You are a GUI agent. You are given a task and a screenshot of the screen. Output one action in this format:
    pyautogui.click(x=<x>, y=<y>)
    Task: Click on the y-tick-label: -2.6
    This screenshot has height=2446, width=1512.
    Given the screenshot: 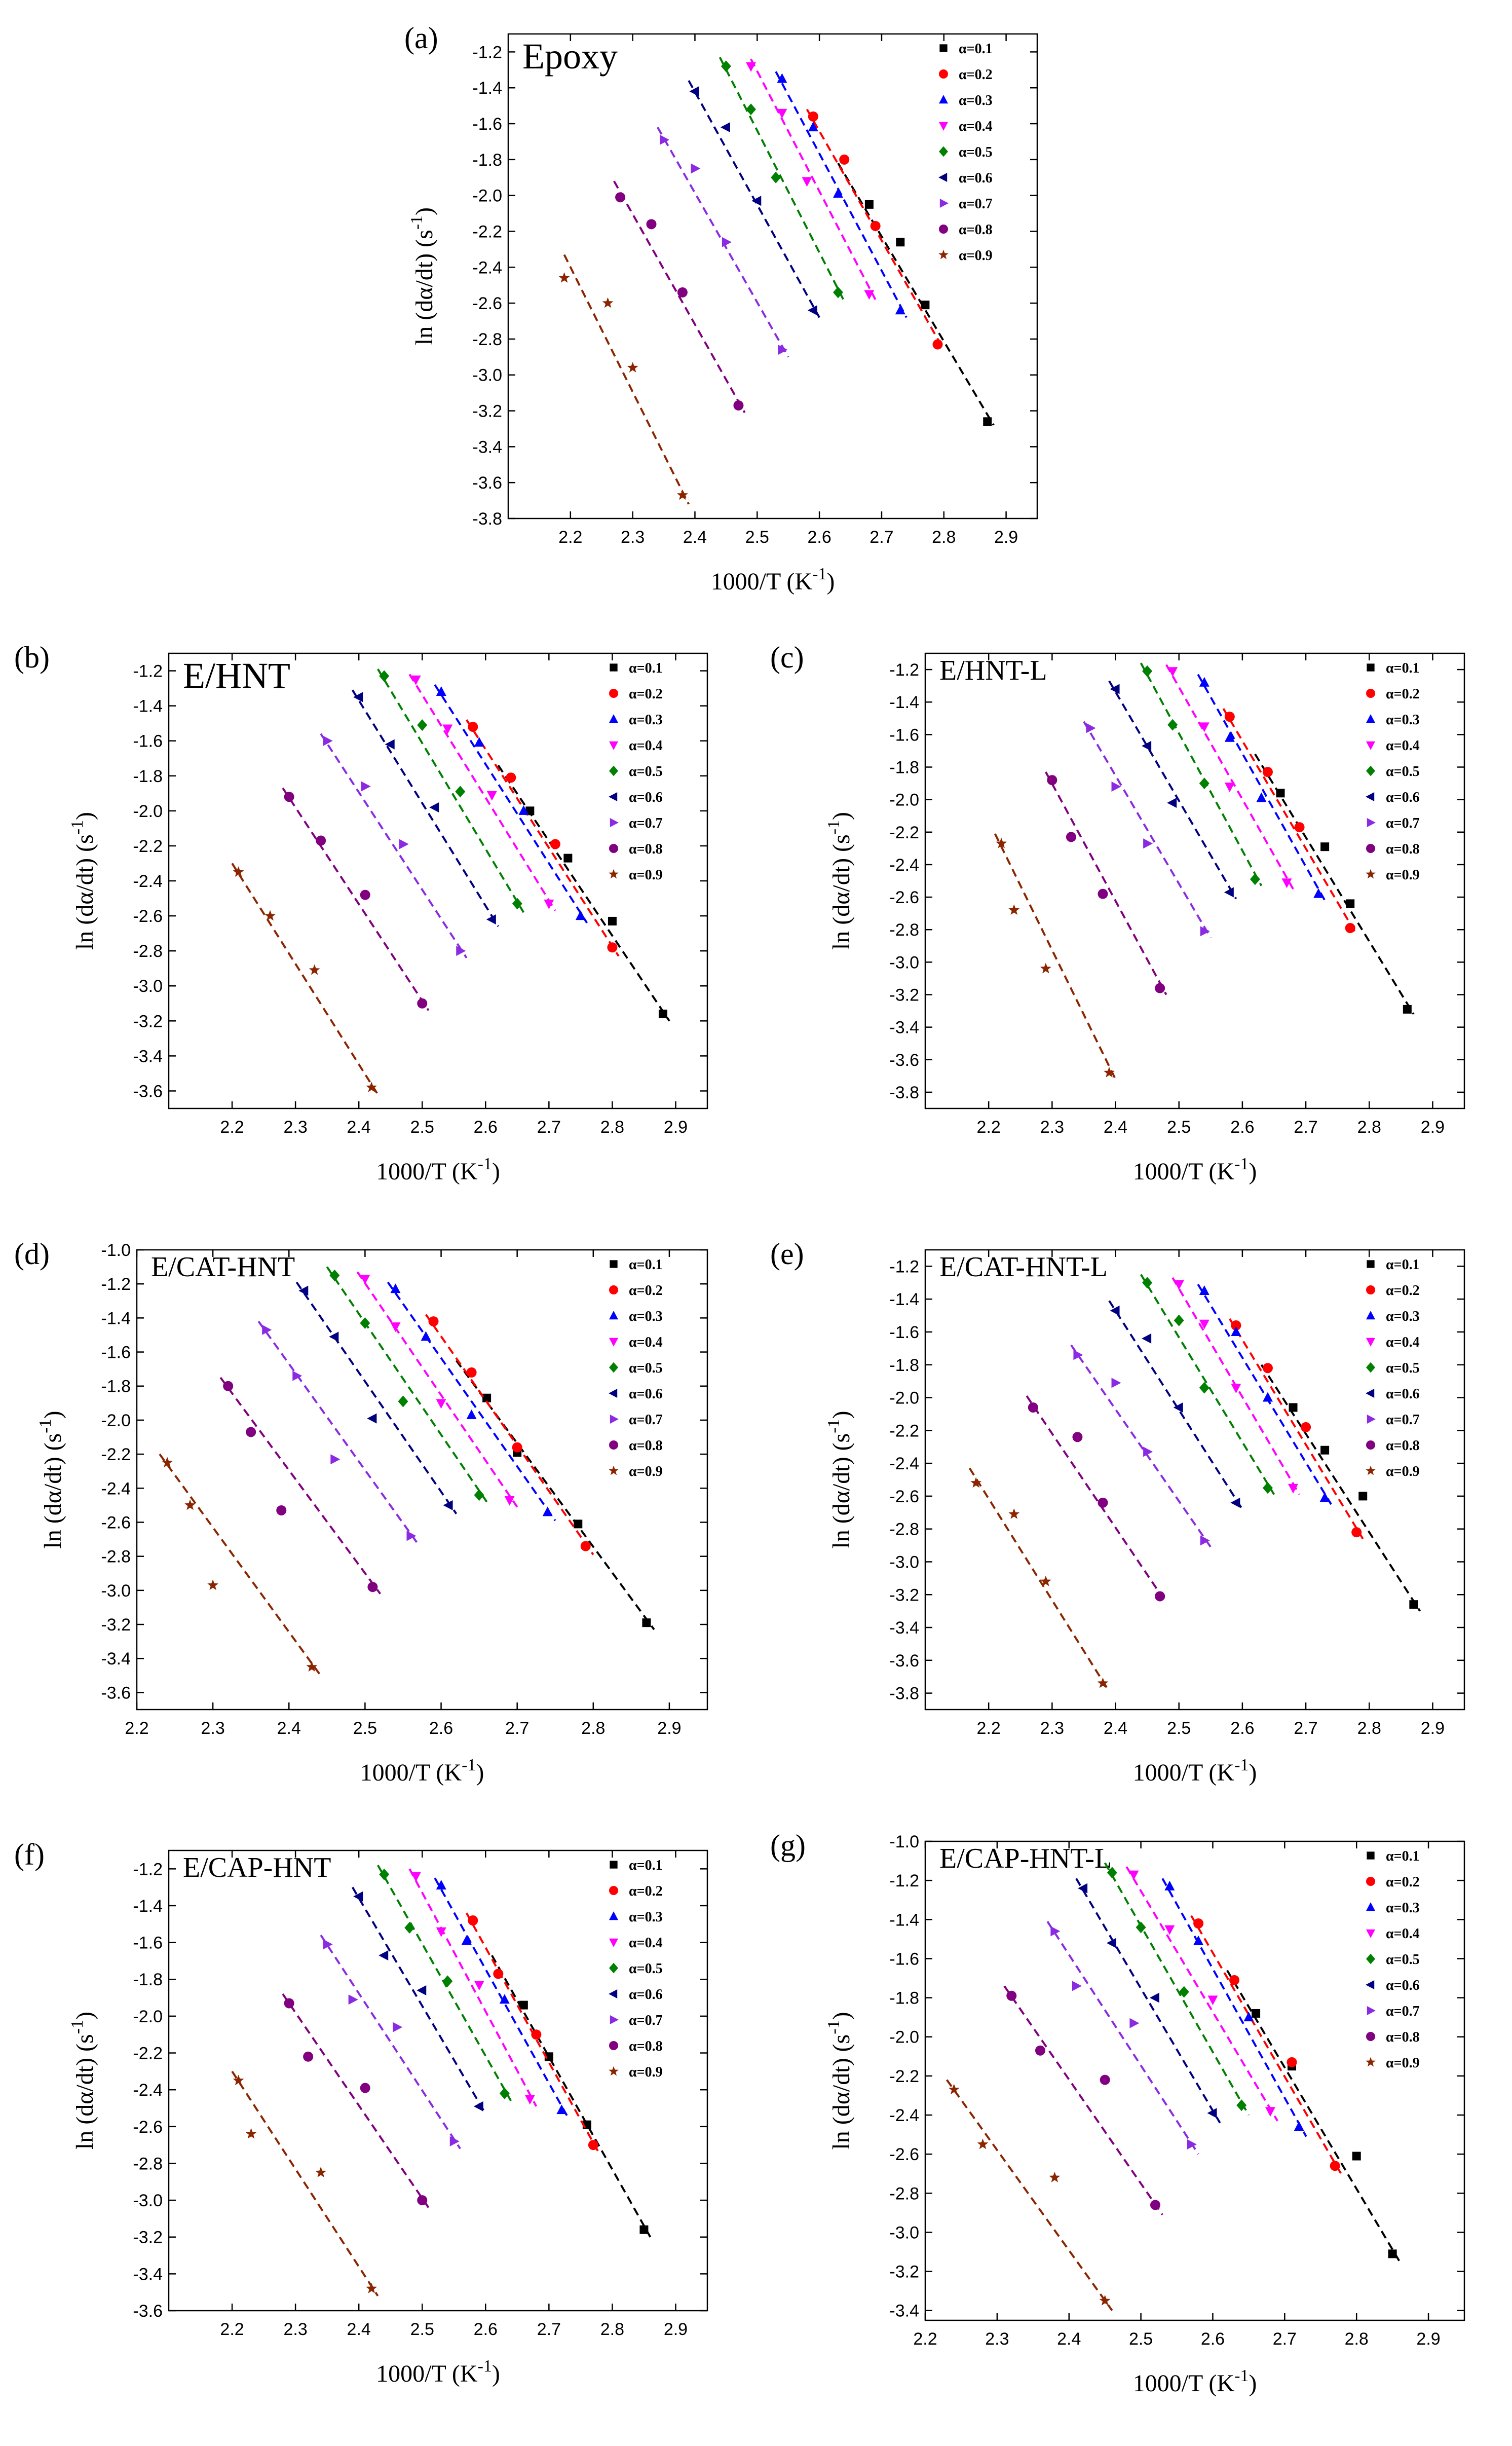 What is the action you would take?
    pyautogui.click(x=148, y=2127)
    